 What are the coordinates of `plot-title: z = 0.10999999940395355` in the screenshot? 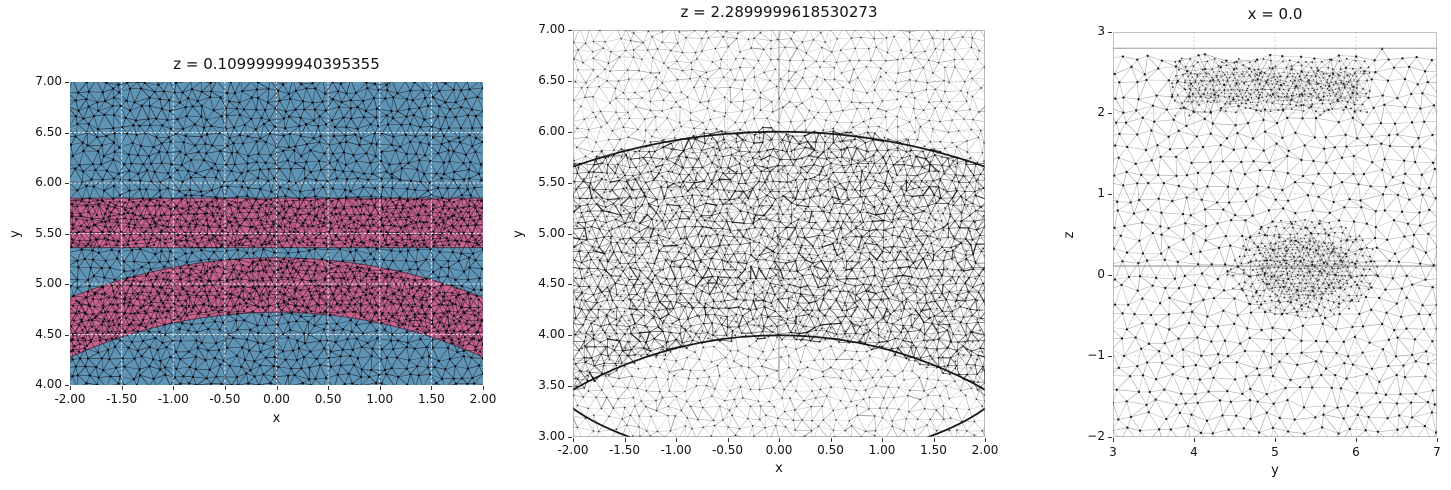 It's located at (276, 64).